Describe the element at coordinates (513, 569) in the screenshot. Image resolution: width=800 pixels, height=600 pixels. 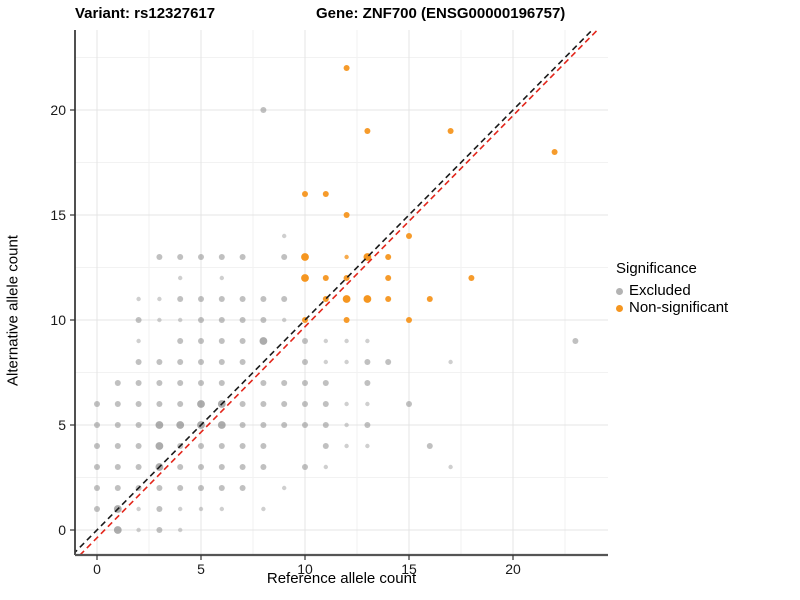
I see `x-tick-label: 20` at that location.